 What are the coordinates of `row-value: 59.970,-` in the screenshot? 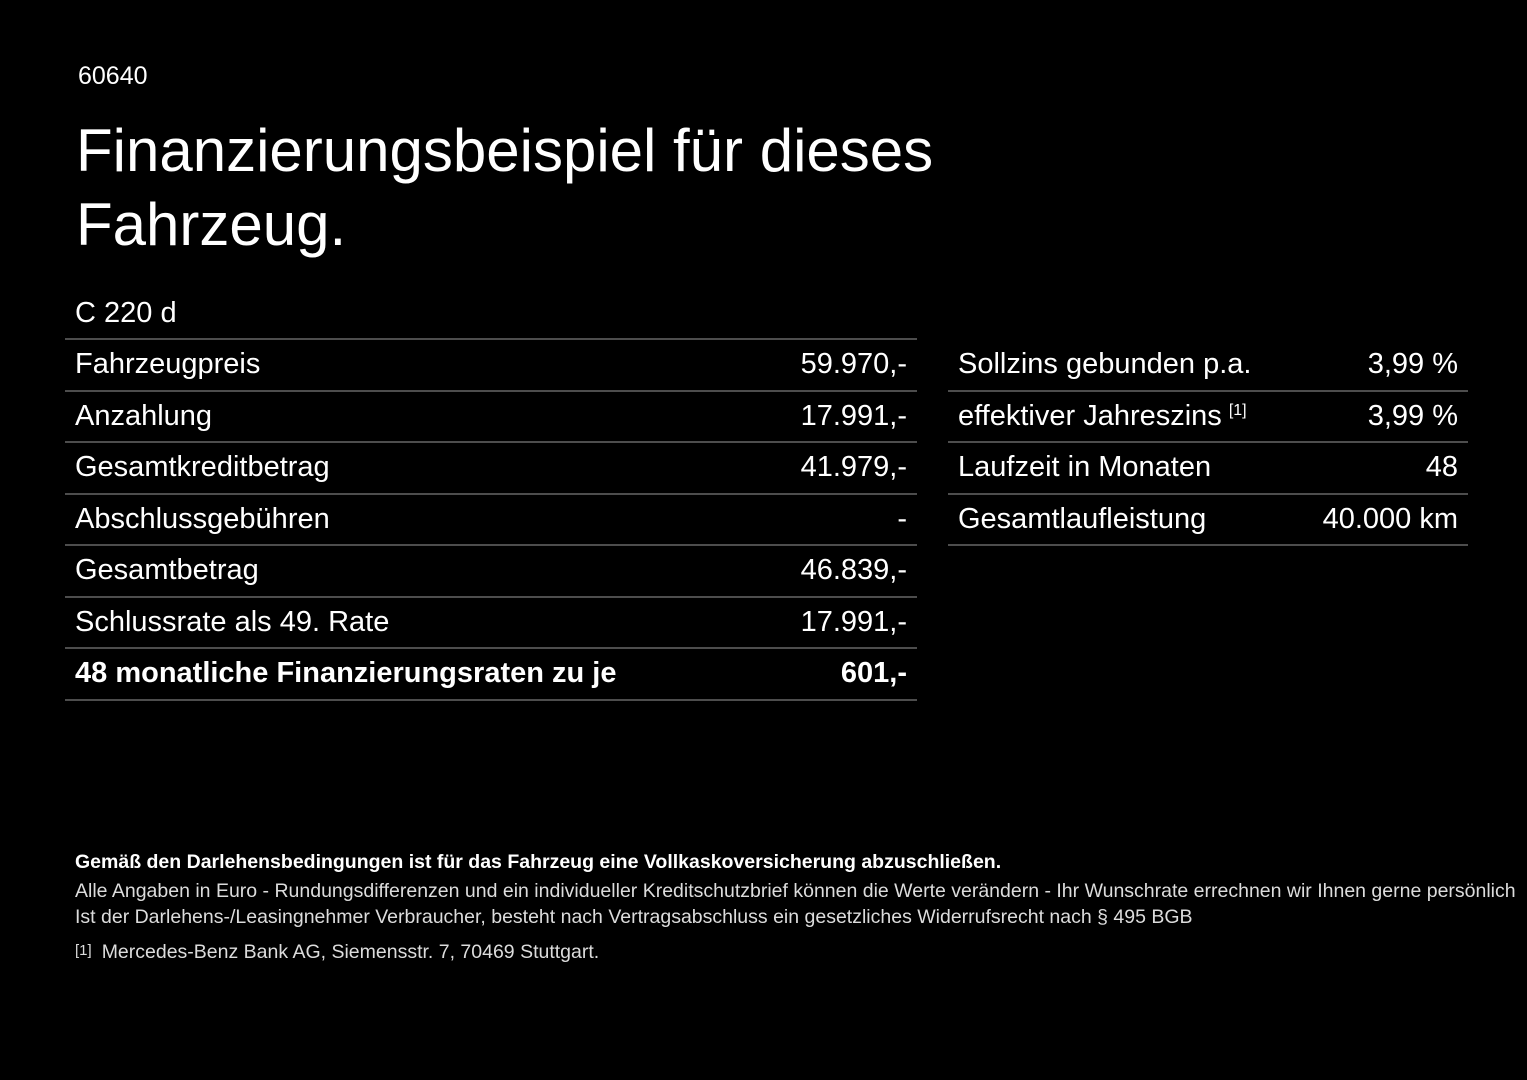 It's located at (853, 364).